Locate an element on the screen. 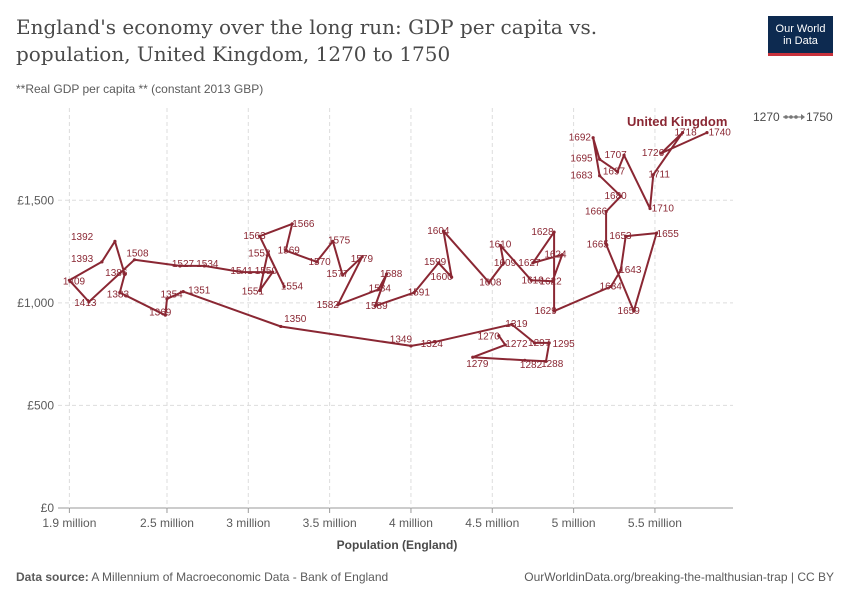 Image resolution: width=850 pixels, height=600 pixels. y-tick-label: £500 is located at coordinates (40, 405).